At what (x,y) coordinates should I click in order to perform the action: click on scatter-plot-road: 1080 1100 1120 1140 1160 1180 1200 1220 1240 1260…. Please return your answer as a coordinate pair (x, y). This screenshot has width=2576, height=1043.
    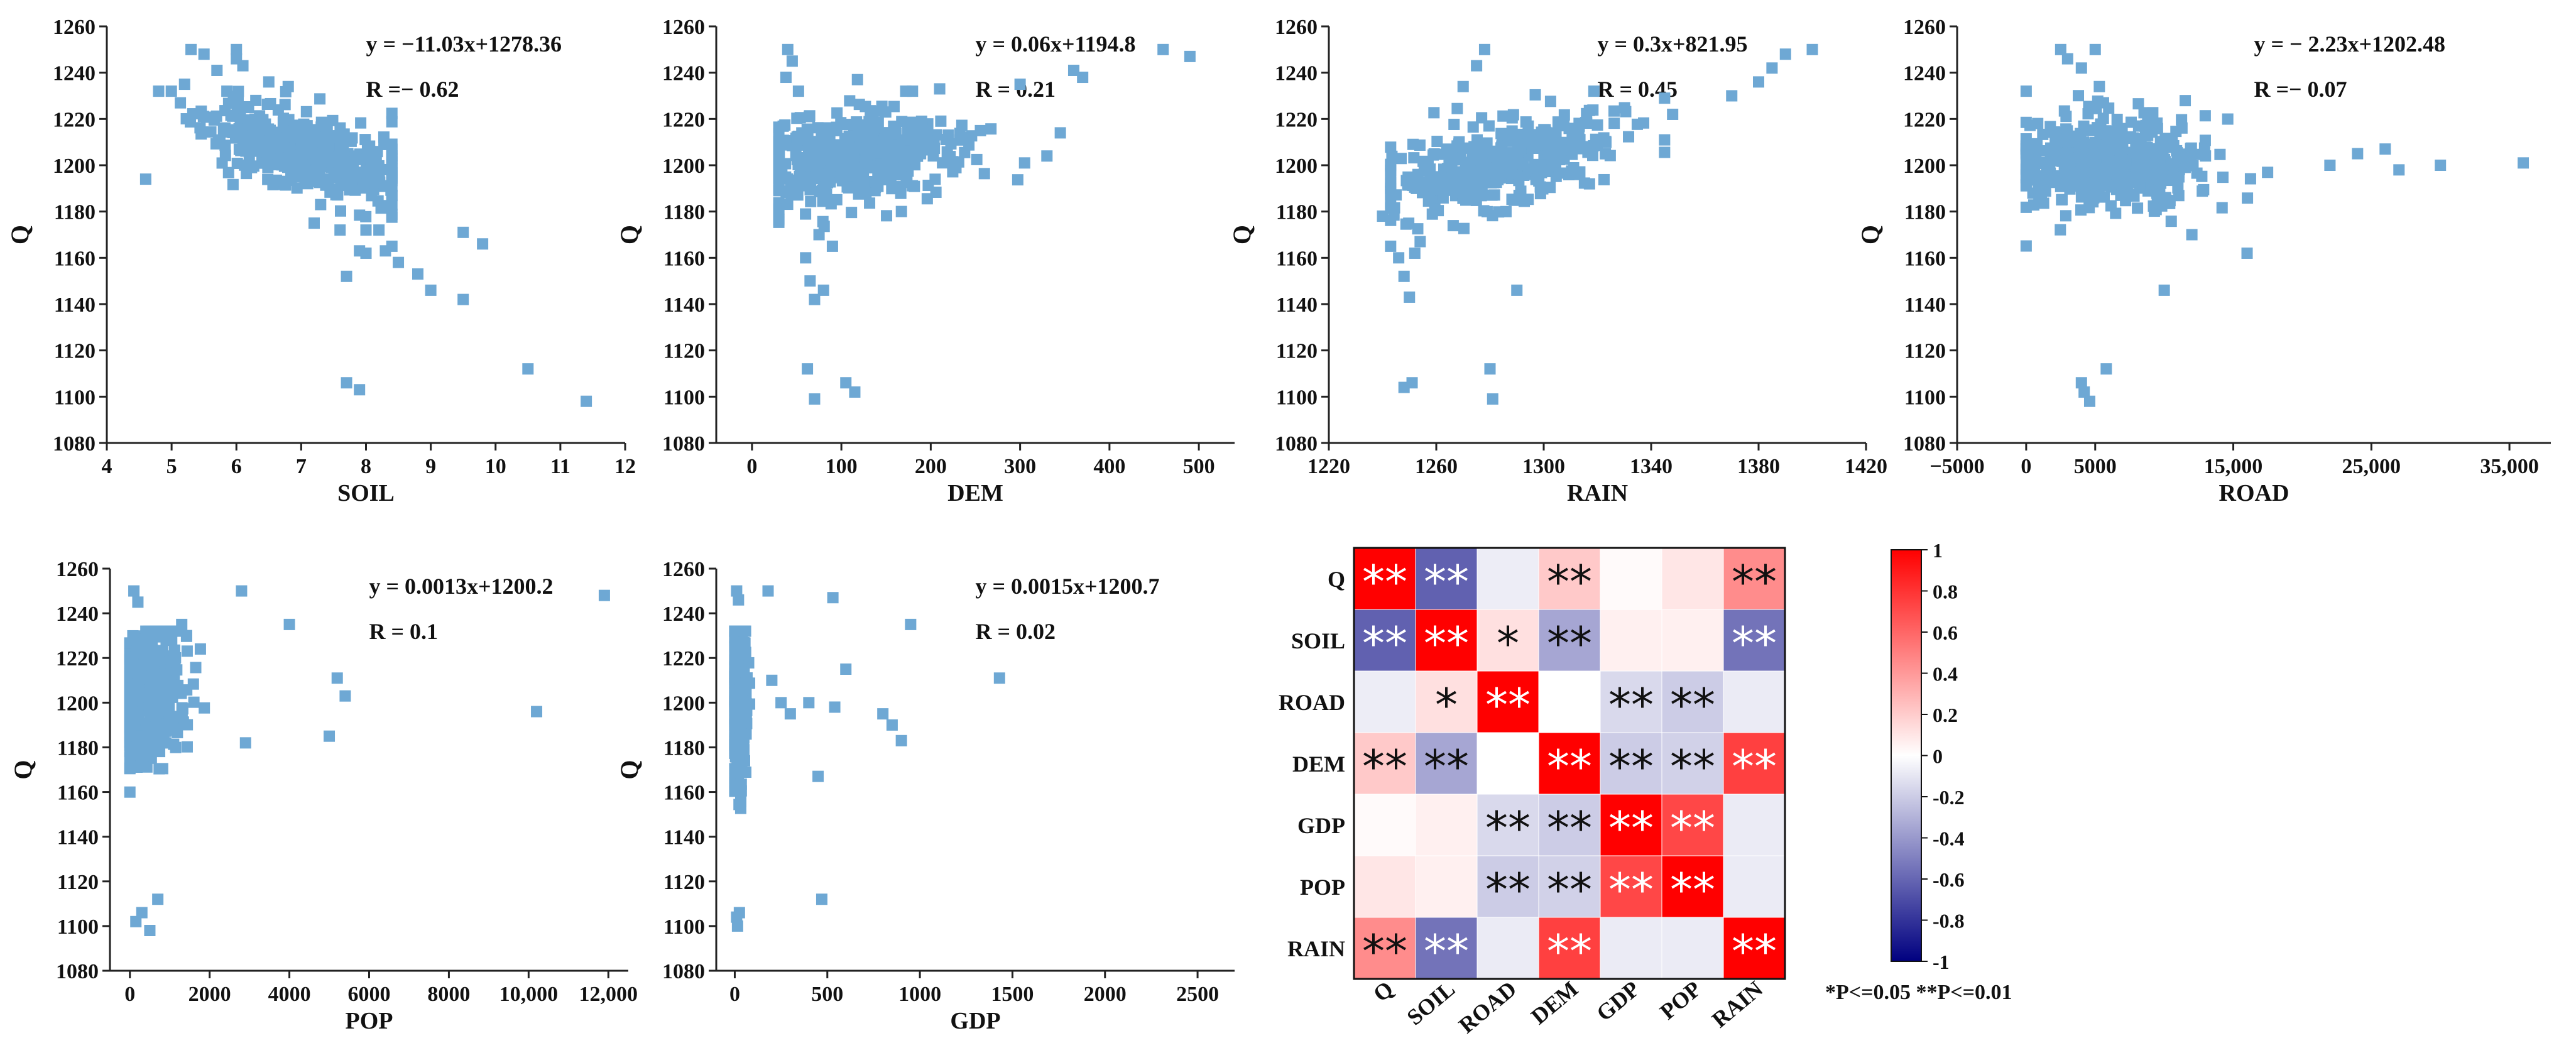
    Looking at the image, I should click on (2203, 261).